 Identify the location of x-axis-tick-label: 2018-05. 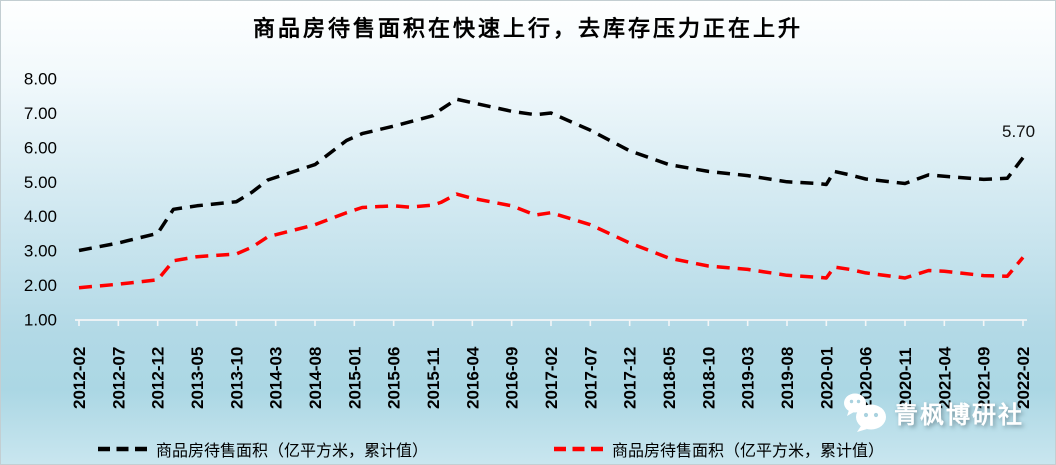
(669, 378).